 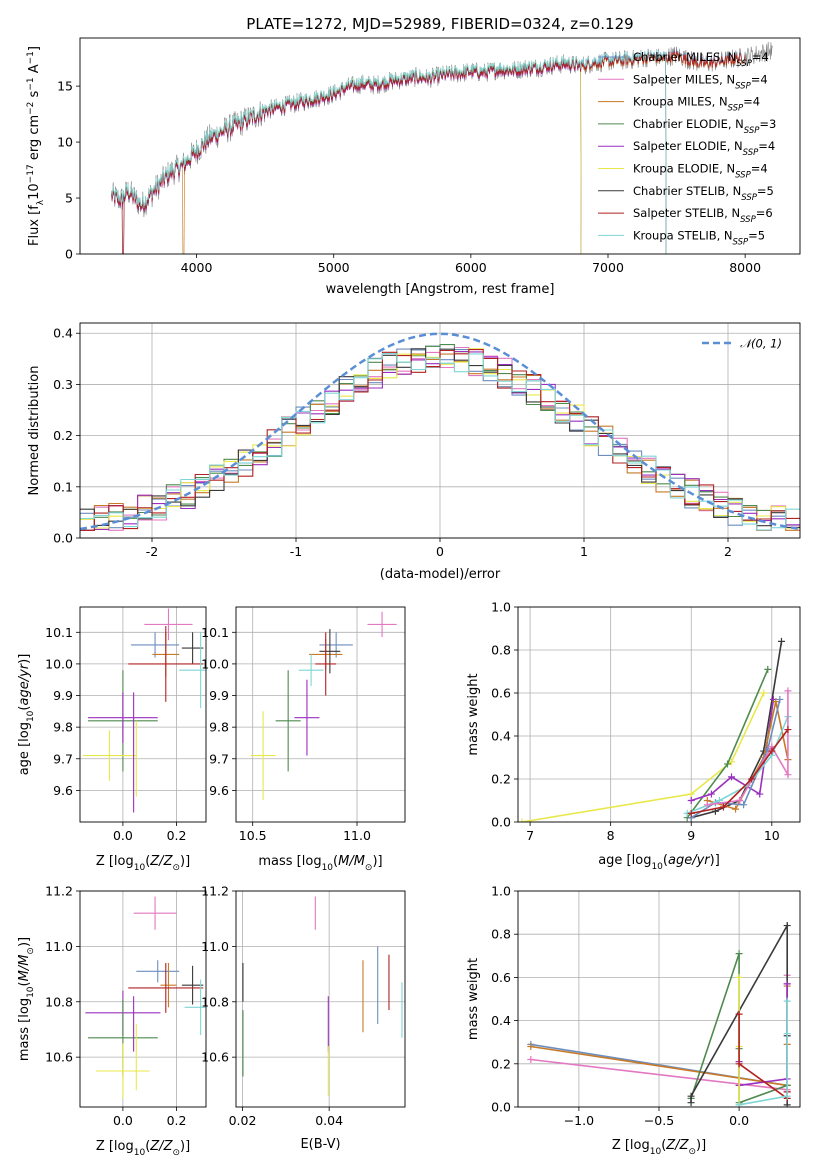 I want to click on x-tick-label: −0.5, so click(x=659, y=1120).